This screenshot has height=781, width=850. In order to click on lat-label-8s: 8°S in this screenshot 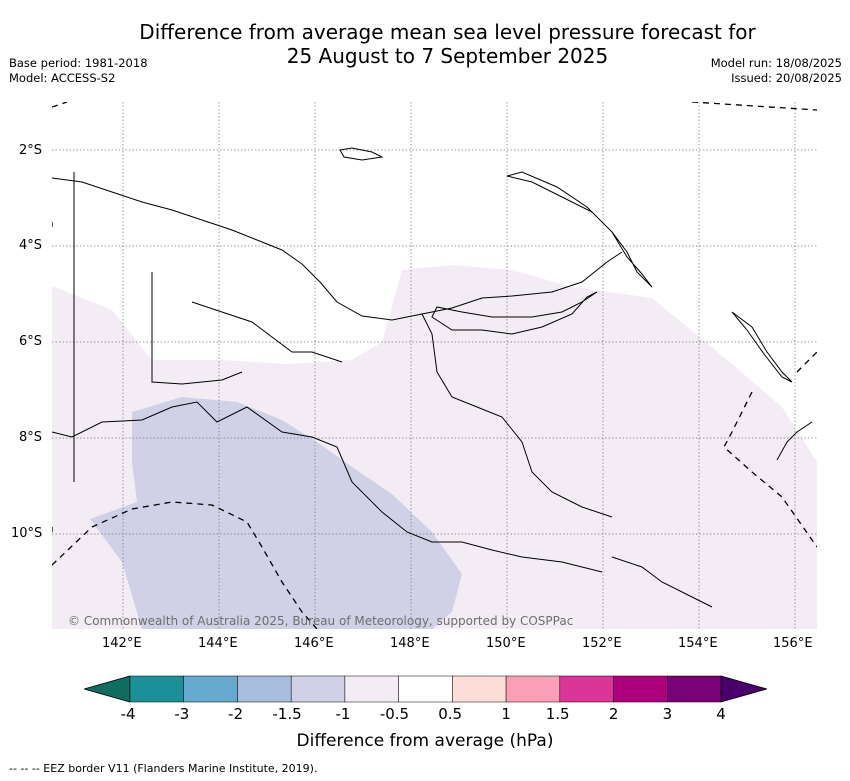, I will do `click(31, 437)`.